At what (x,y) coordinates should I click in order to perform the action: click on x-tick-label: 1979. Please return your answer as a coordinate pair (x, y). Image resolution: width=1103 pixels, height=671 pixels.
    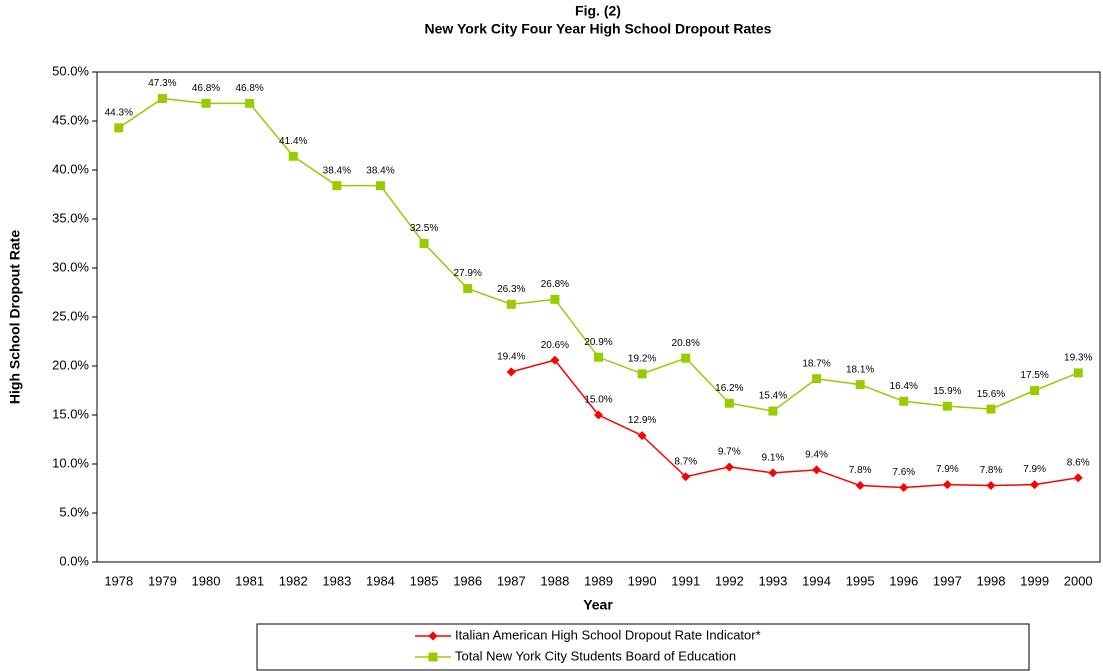
    Looking at the image, I should click on (162, 580).